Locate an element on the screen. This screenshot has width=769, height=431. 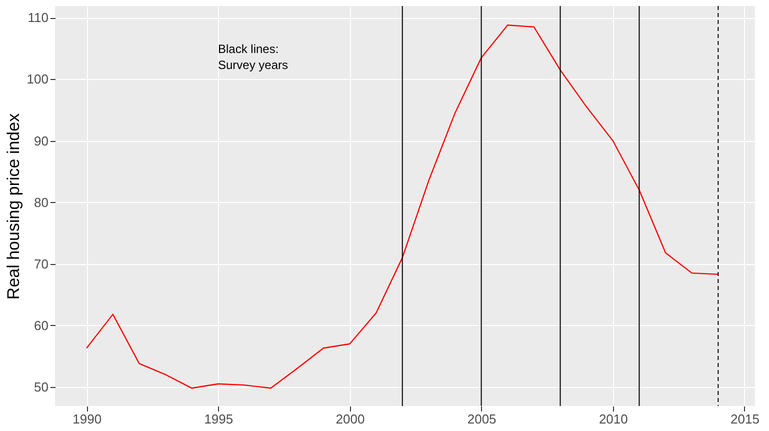
y-tick-label: 90 is located at coordinates (41, 140).